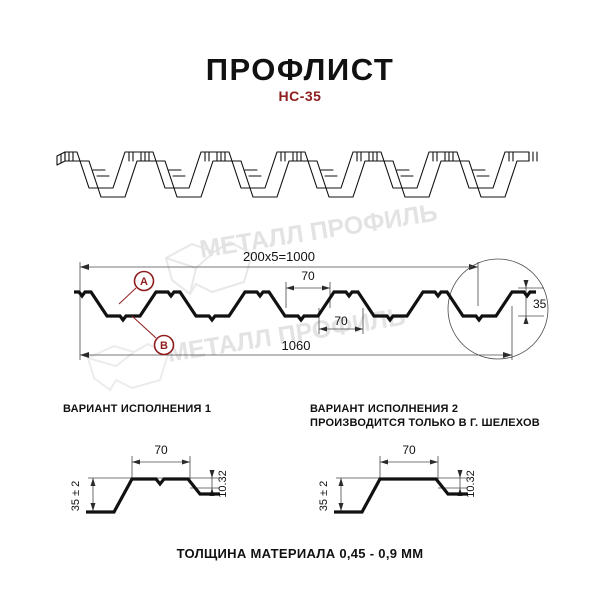 Image resolution: width=600 pixels, height=600 pixels. Describe the element at coordinates (297, 174) in the screenshot. I see `isometric-sheet-view` at that location.